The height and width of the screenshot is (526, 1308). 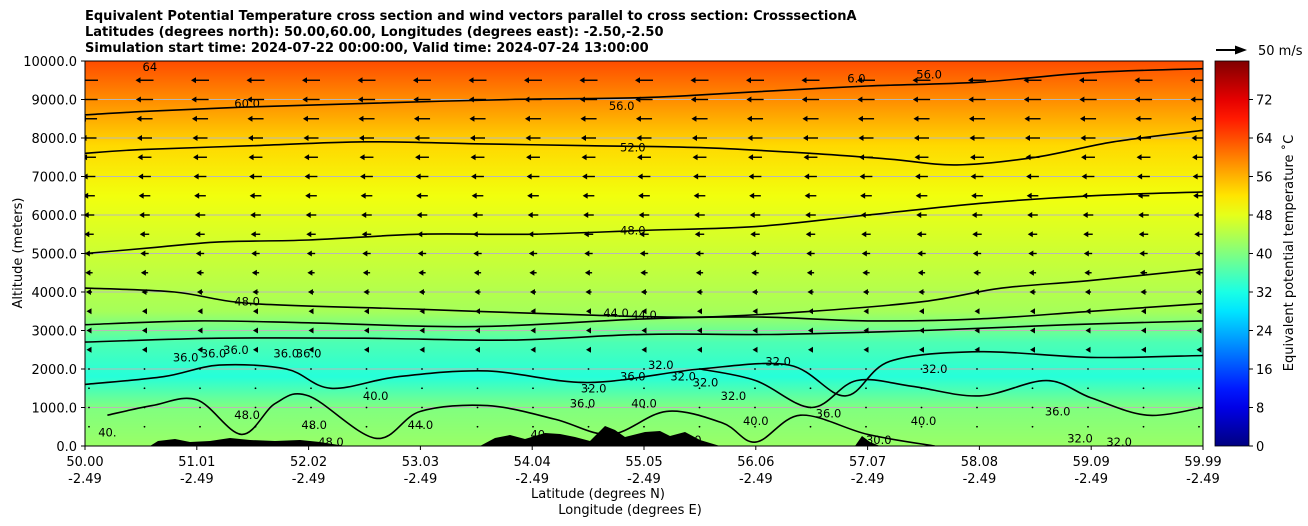 What do you see at coordinates (421, 425) in the screenshot?
I see `contour-label: 44.0` at bounding box center [421, 425].